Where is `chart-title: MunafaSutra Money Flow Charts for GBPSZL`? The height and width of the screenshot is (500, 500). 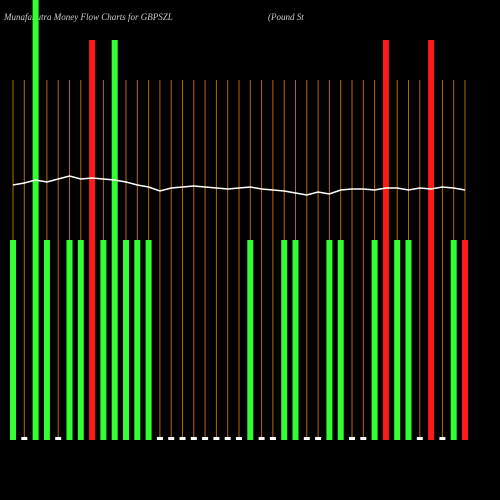 chart-title: MunafaSutra Money Flow Charts for GBPSZL is located at coordinates (88, 17).